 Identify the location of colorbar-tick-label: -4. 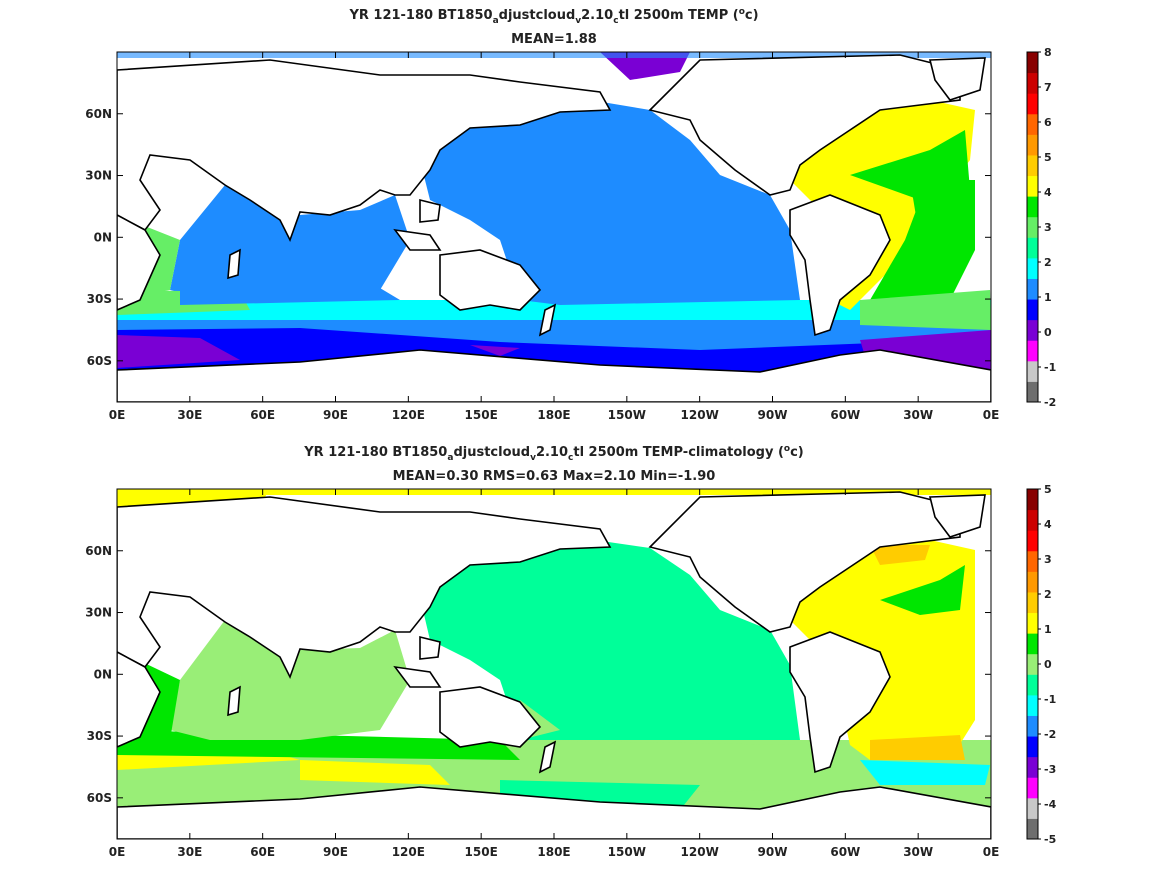
(1050, 804).